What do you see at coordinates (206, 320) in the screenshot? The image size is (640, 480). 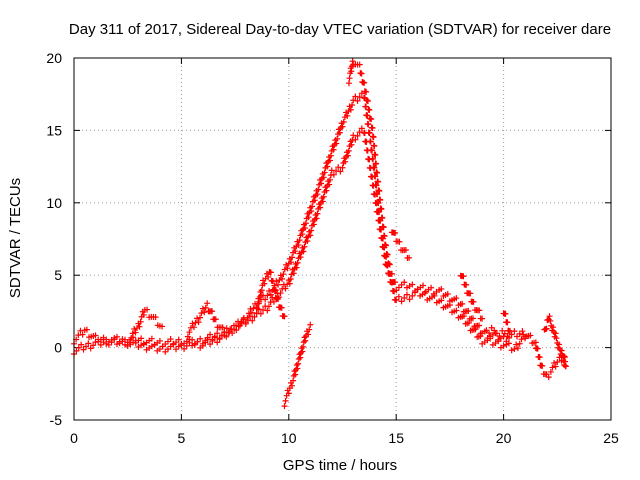 I see `series-arc-6h` at bounding box center [206, 320].